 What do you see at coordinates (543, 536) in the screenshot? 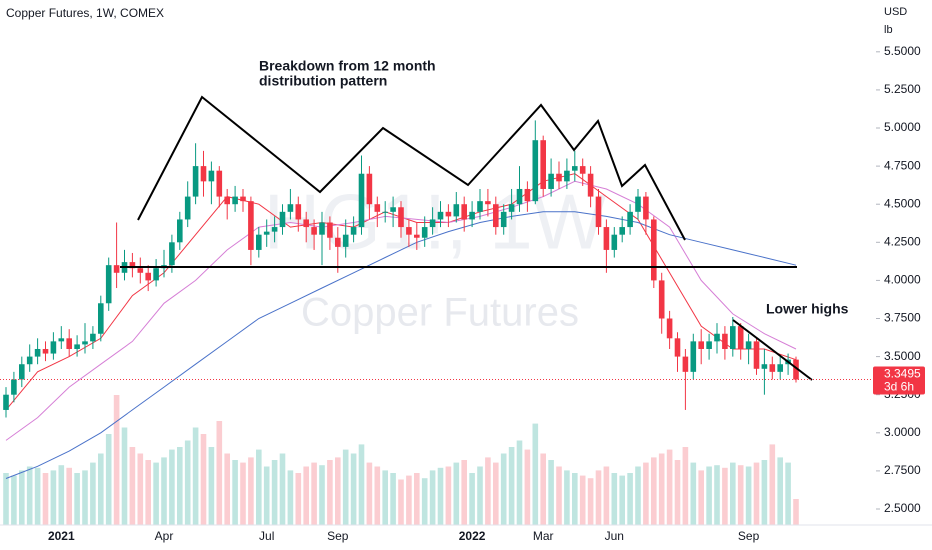
I see `x-tick-label: Mar` at bounding box center [543, 536].